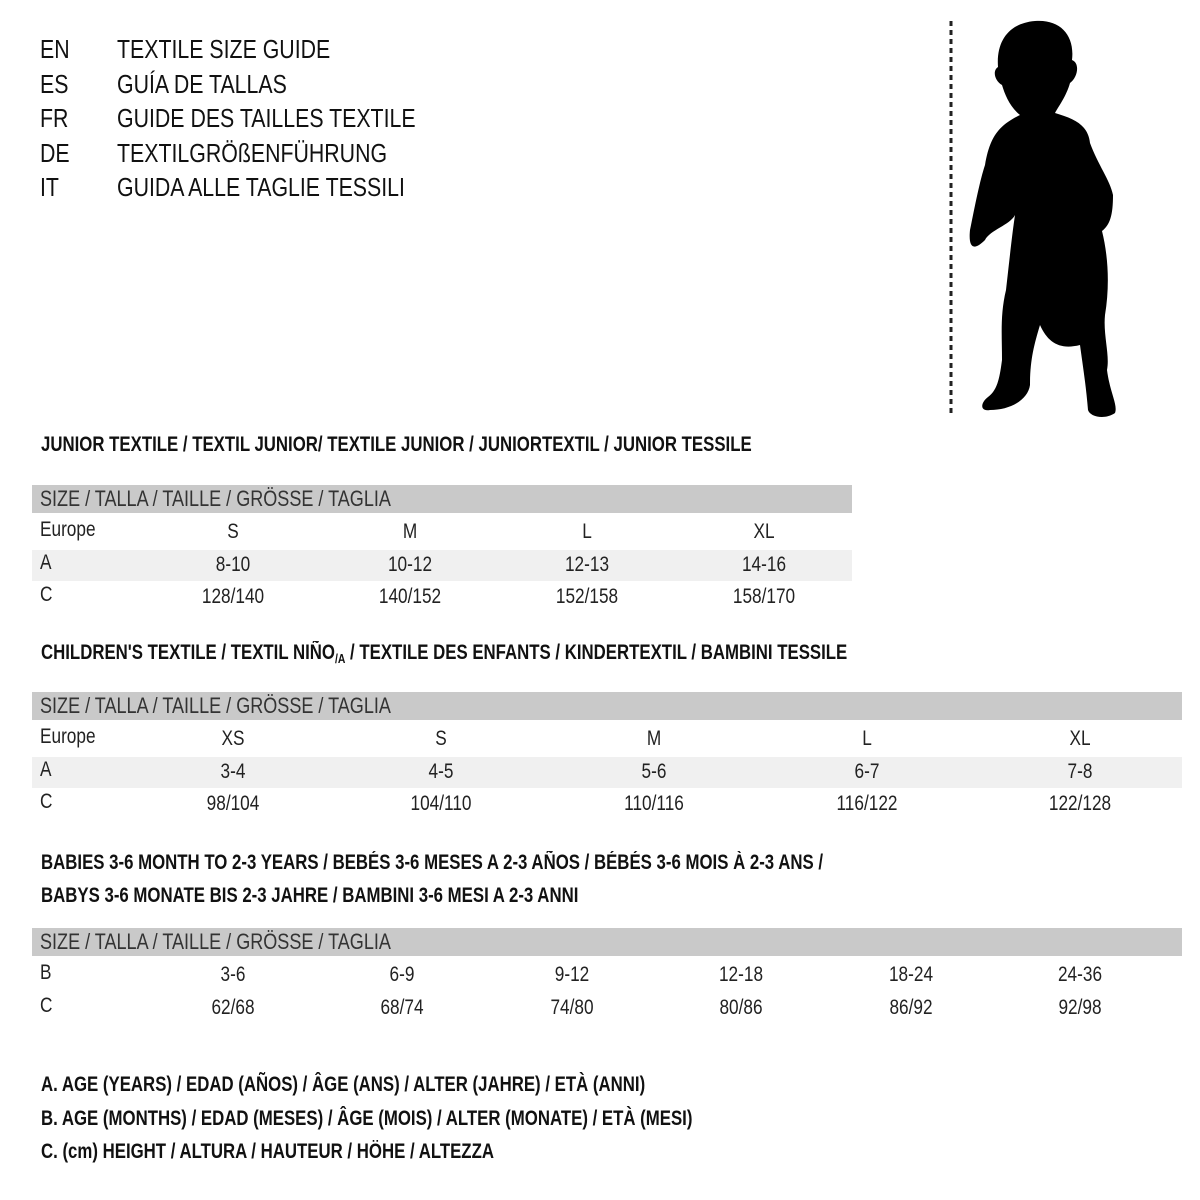 The width and height of the screenshot is (1200, 1200). What do you see at coordinates (572, 974) in the screenshot?
I see `table-cell: 9-12` at bounding box center [572, 974].